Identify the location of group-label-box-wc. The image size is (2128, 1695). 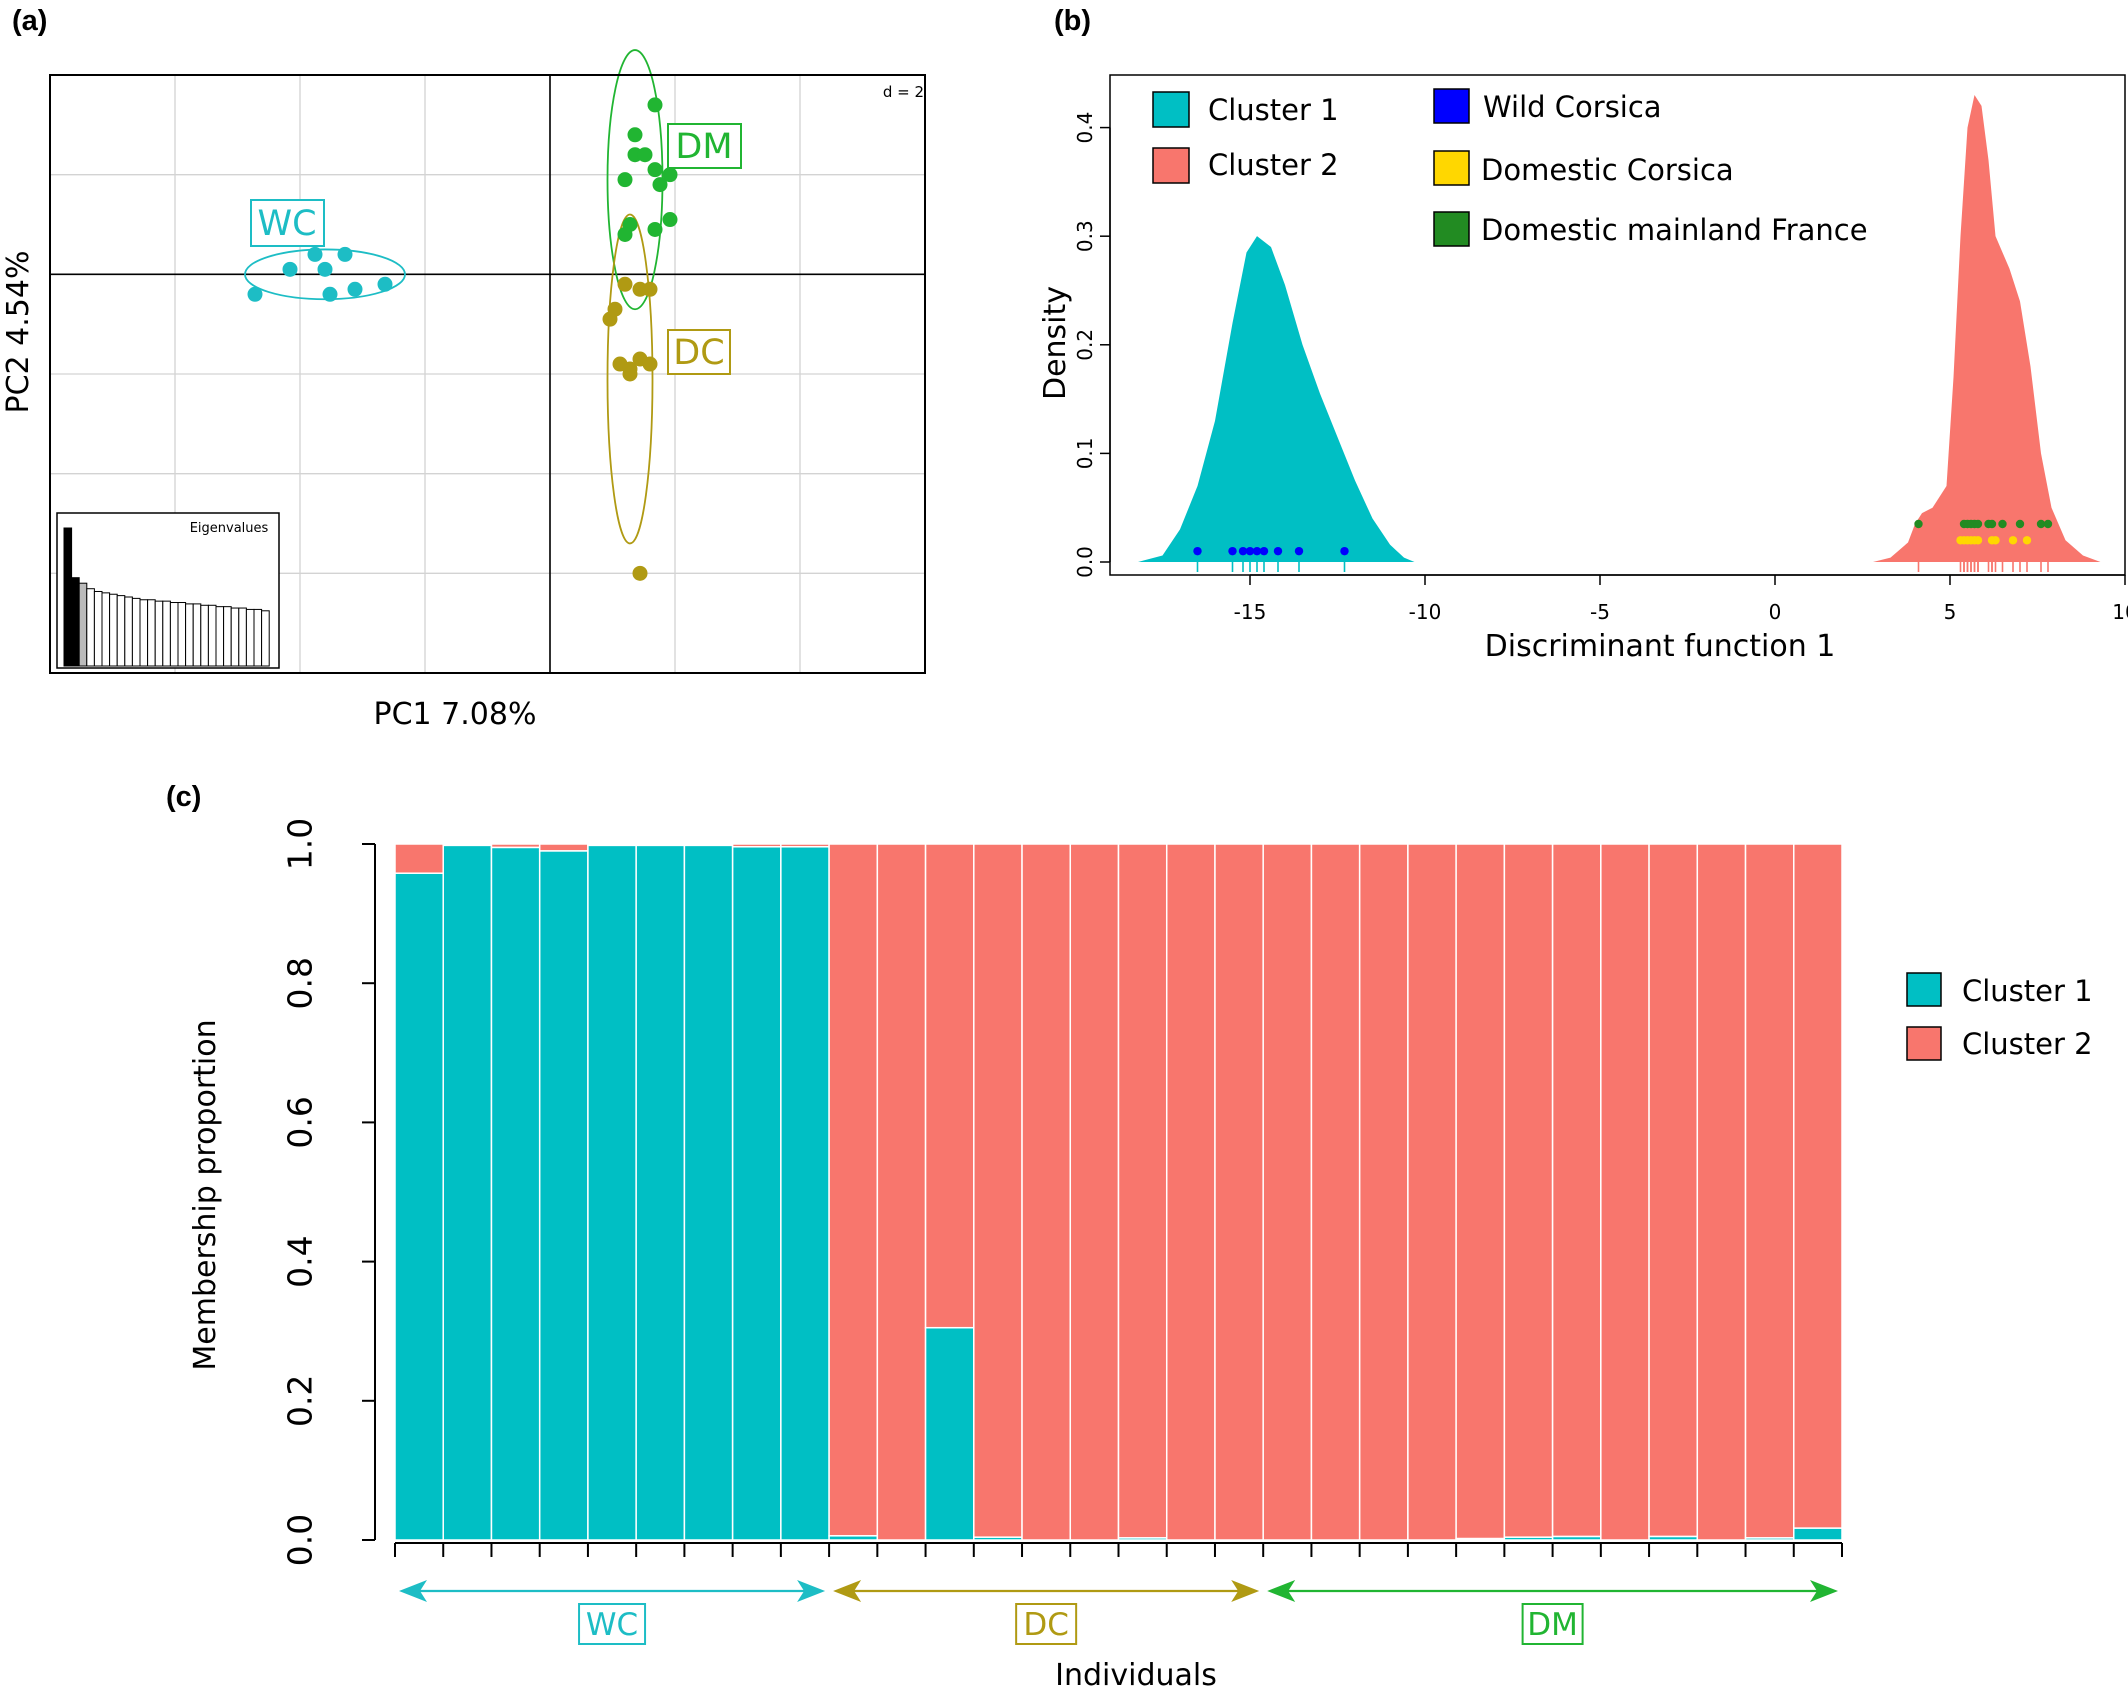
(612, 1624).